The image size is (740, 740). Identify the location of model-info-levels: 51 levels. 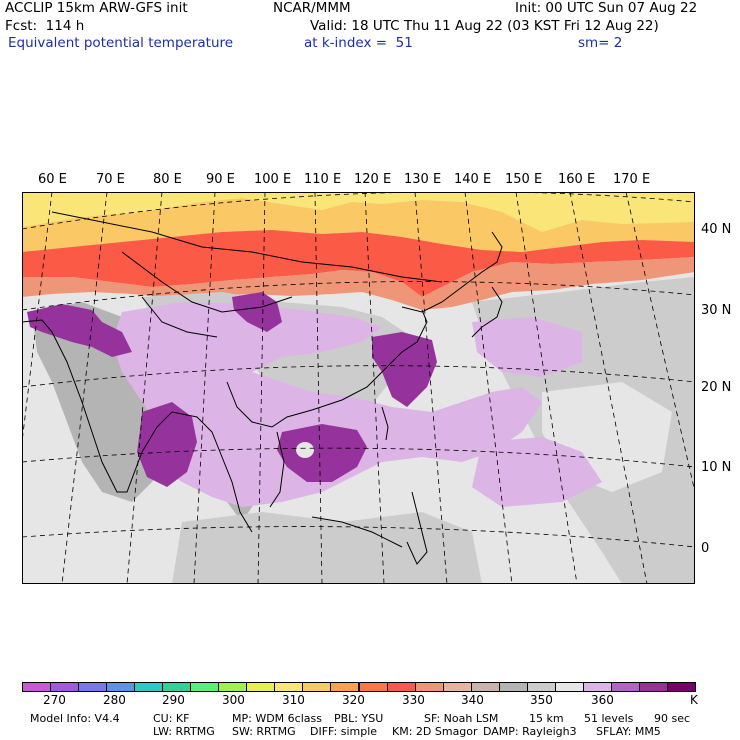
(609, 718).